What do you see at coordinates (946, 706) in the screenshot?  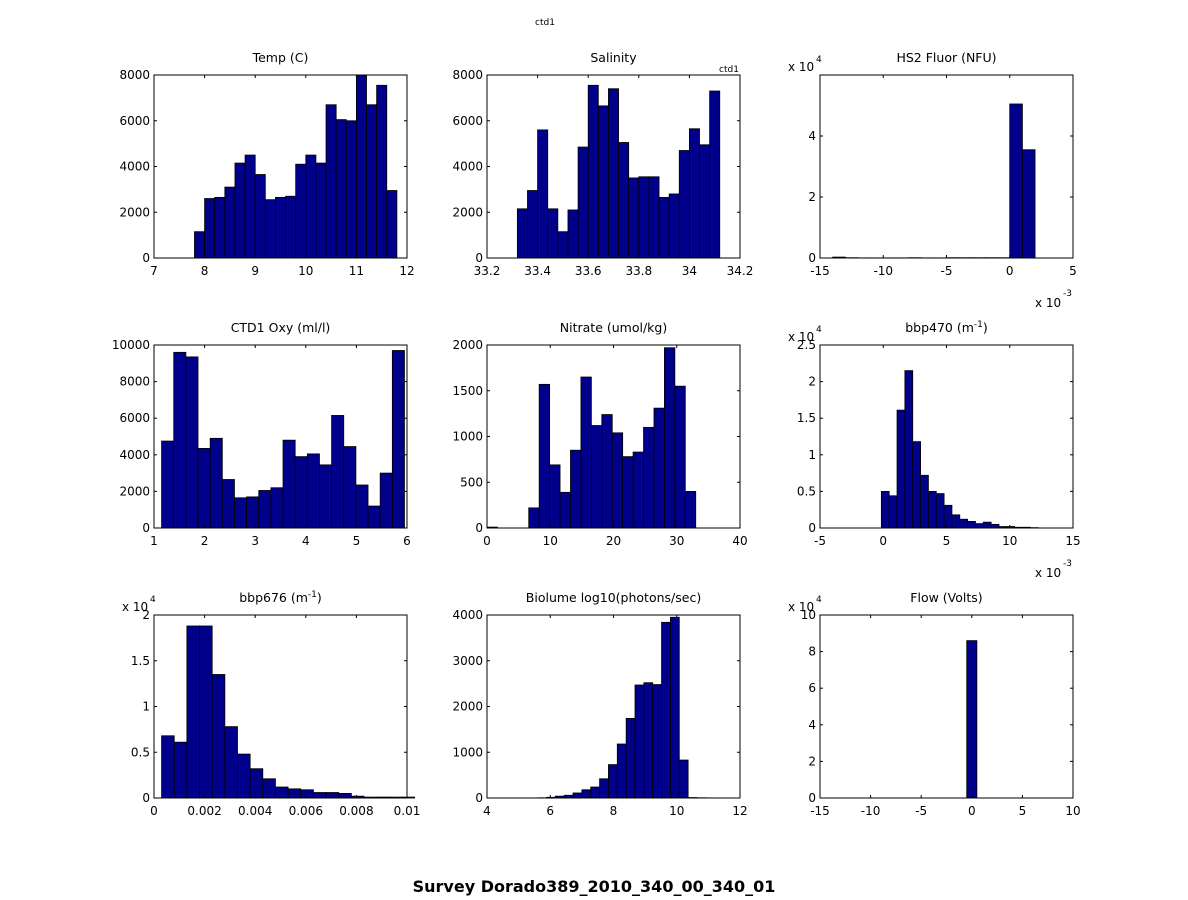 I see `axes-box` at bounding box center [946, 706].